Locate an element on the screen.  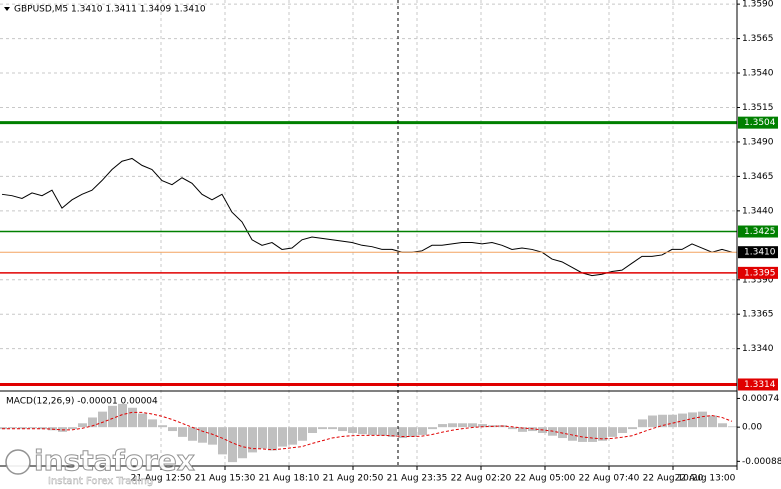
y-tick-label: 1.3515 is located at coordinates (758, 108).